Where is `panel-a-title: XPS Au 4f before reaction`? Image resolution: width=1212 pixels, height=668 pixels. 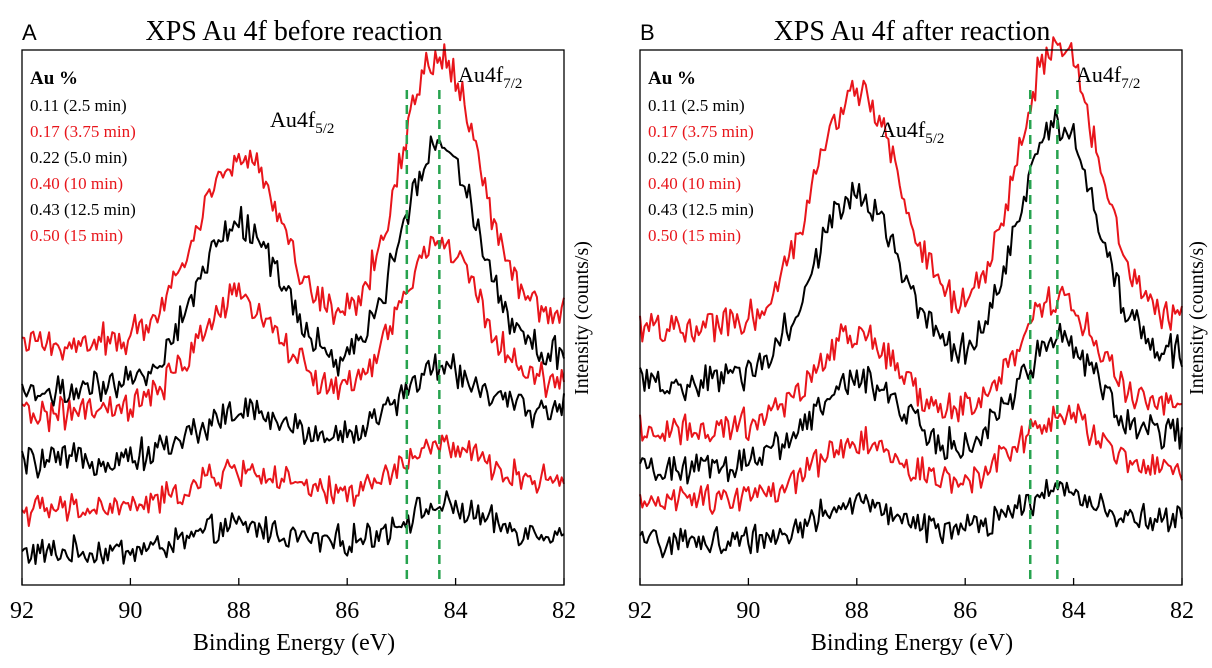
panel-a-title: XPS Au 4f before reaction is located at coordinates (293, 31).